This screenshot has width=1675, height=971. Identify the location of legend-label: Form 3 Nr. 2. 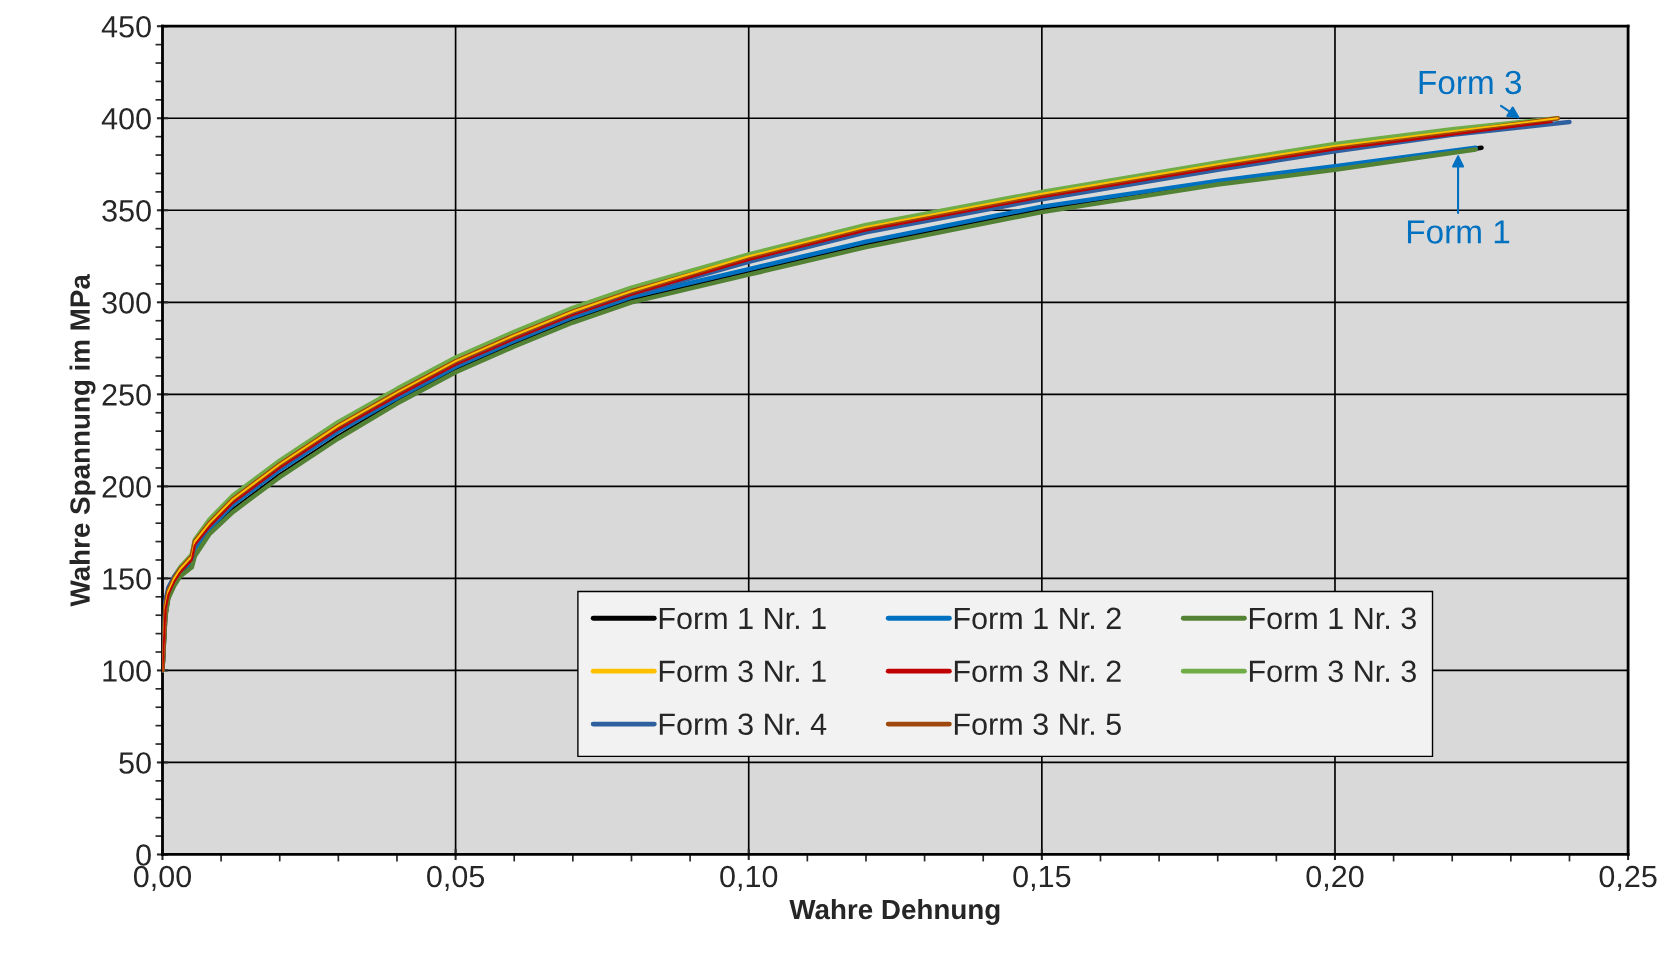
(1037, 671).